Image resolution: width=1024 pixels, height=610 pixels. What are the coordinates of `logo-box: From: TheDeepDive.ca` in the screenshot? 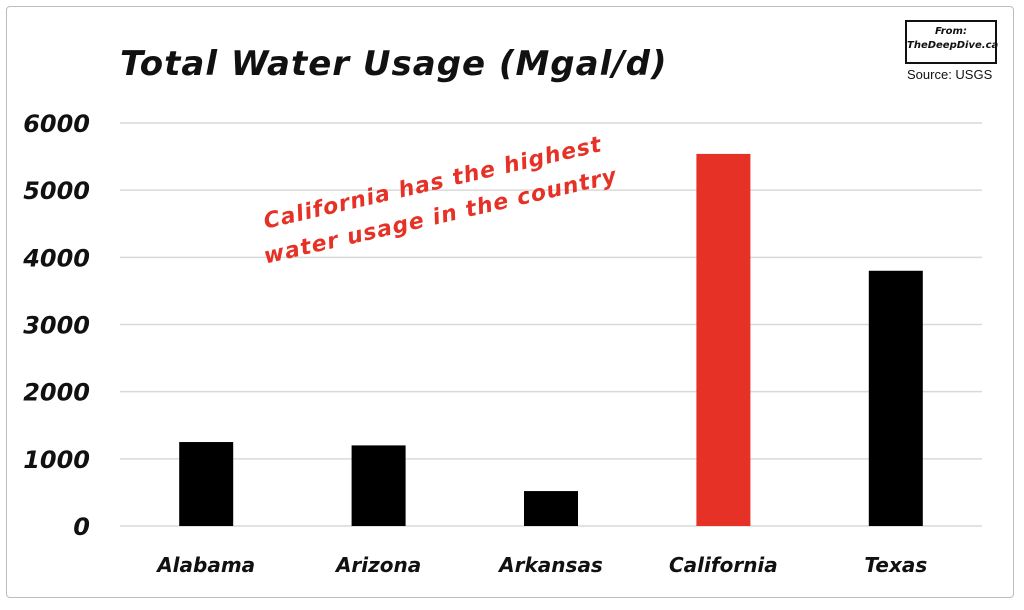 It's located at (952, 42).